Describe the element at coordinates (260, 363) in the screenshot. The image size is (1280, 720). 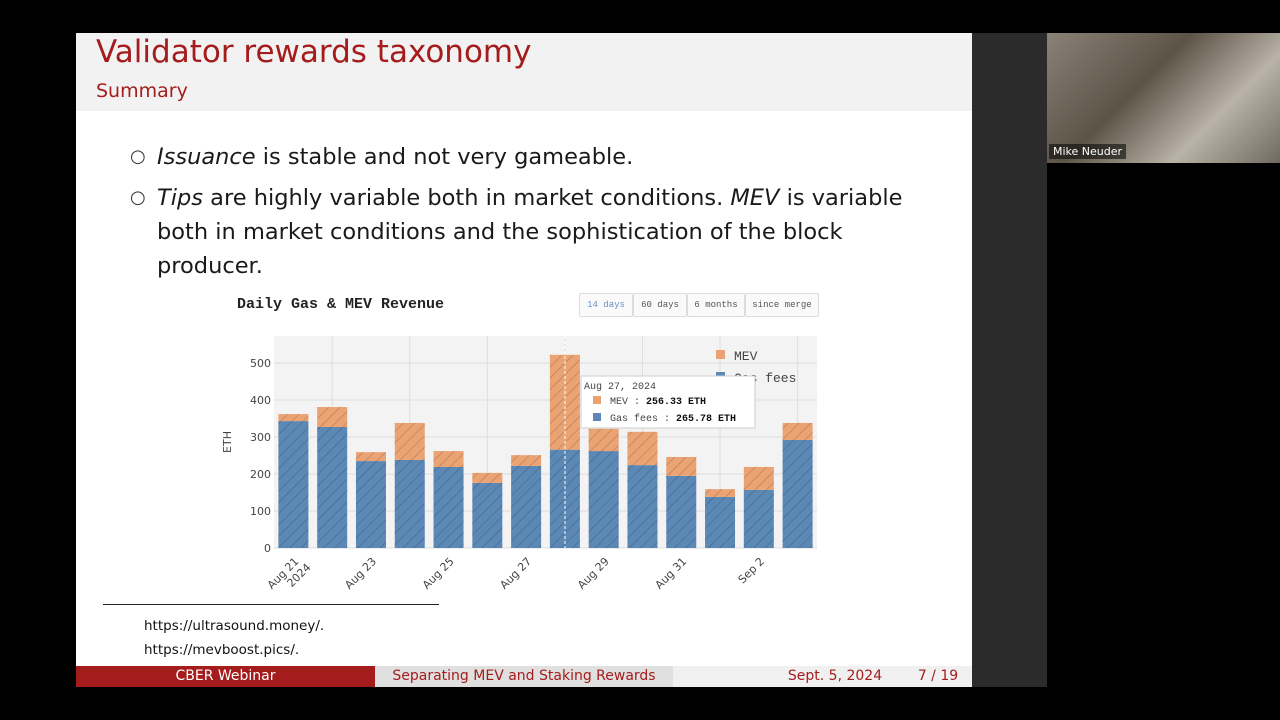
I see `y-tick-label: 500` at that location.